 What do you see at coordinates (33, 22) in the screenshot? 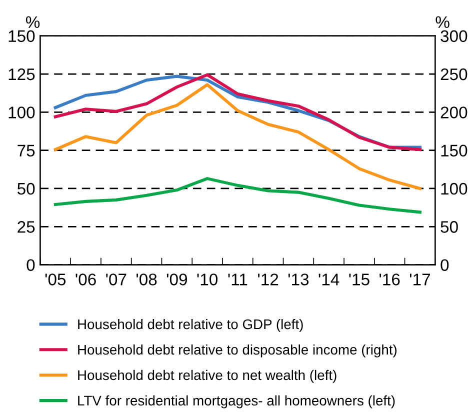
I see `y-axis-title: %` at bounding box center [33, 22].